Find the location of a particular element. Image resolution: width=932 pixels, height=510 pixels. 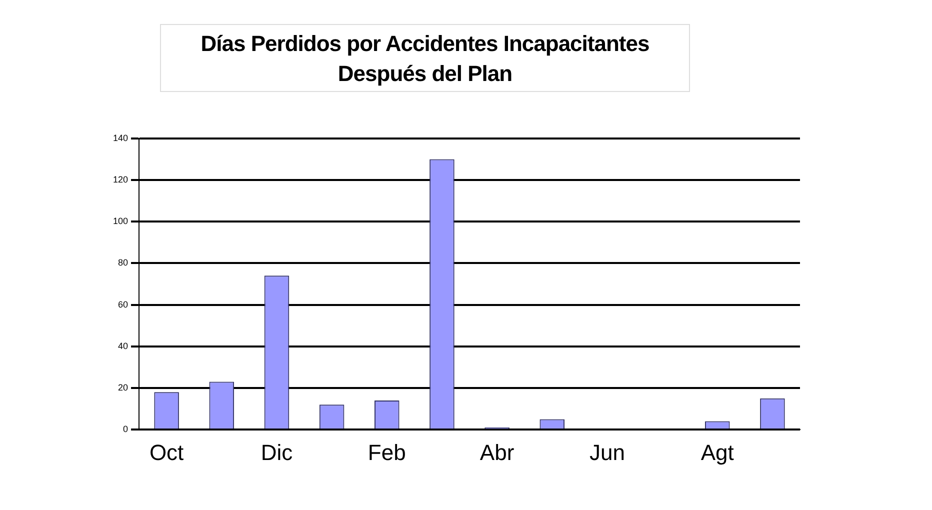

x-tick-label: Oct is located at coordinates (166, 452).